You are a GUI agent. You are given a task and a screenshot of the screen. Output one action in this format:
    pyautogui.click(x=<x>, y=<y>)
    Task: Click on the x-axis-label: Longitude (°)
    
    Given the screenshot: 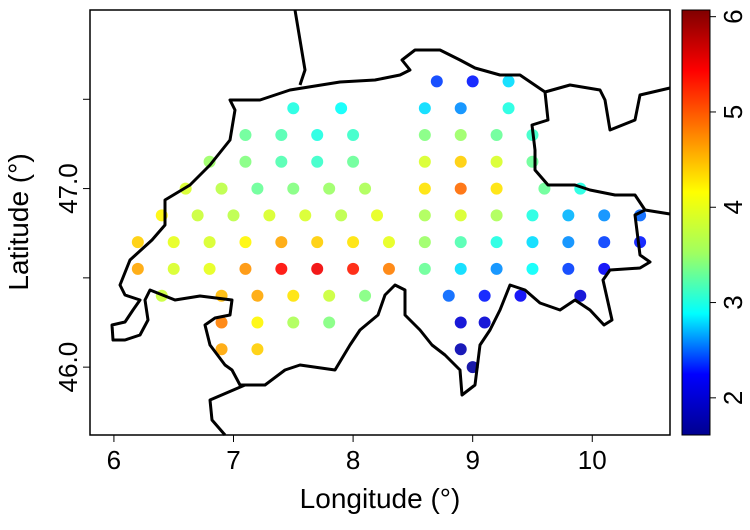 What is the action you would take?
    pyautogui.click(x=380, y=498)
    